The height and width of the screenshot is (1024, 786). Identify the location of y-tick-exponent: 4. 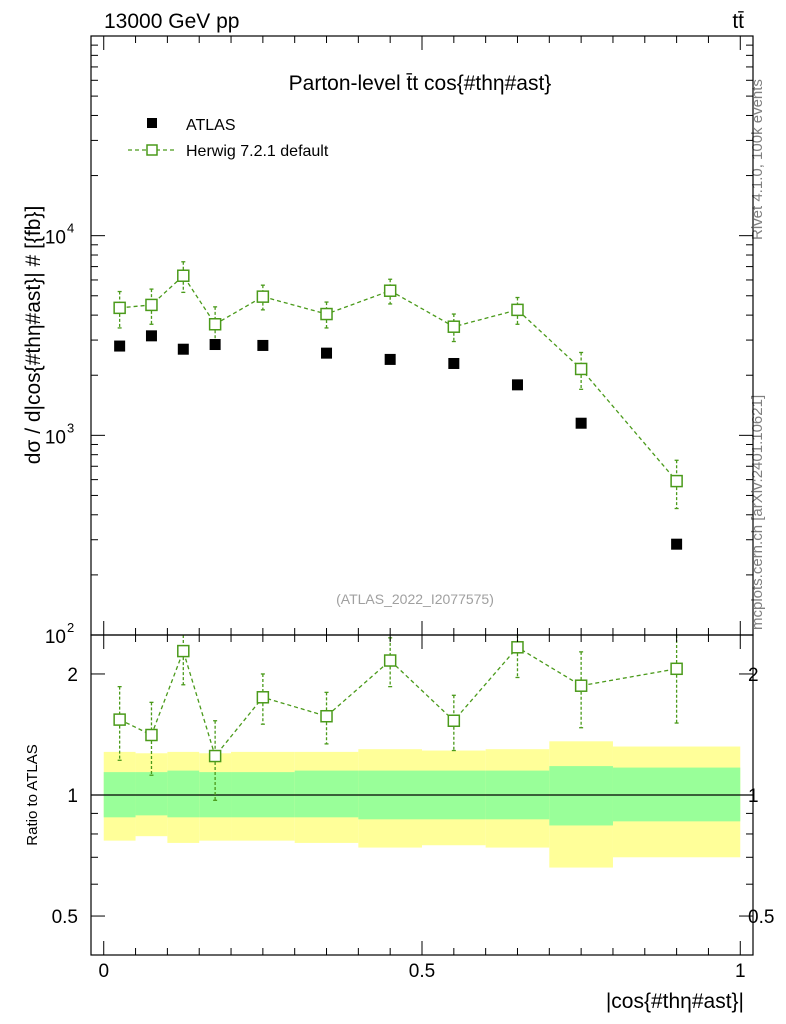
(70, 228).